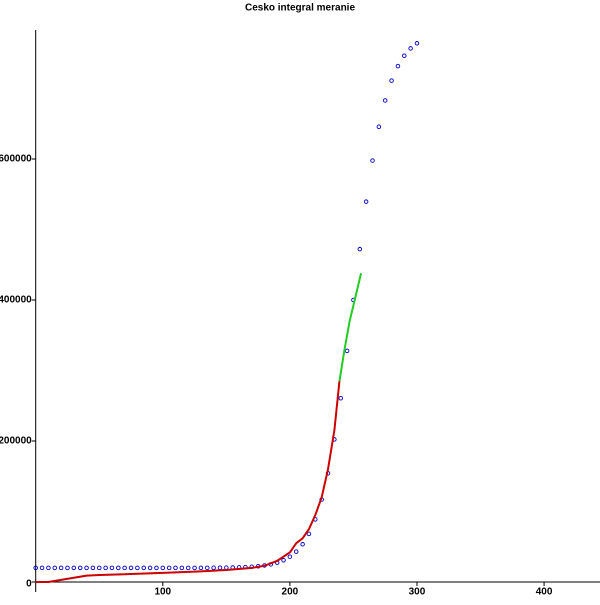 The image size is (600, 605). What do you see at coordinates (162, 592) in the screenshot?
I see `x-tick-label: 100` at bounding box center [162, 592].